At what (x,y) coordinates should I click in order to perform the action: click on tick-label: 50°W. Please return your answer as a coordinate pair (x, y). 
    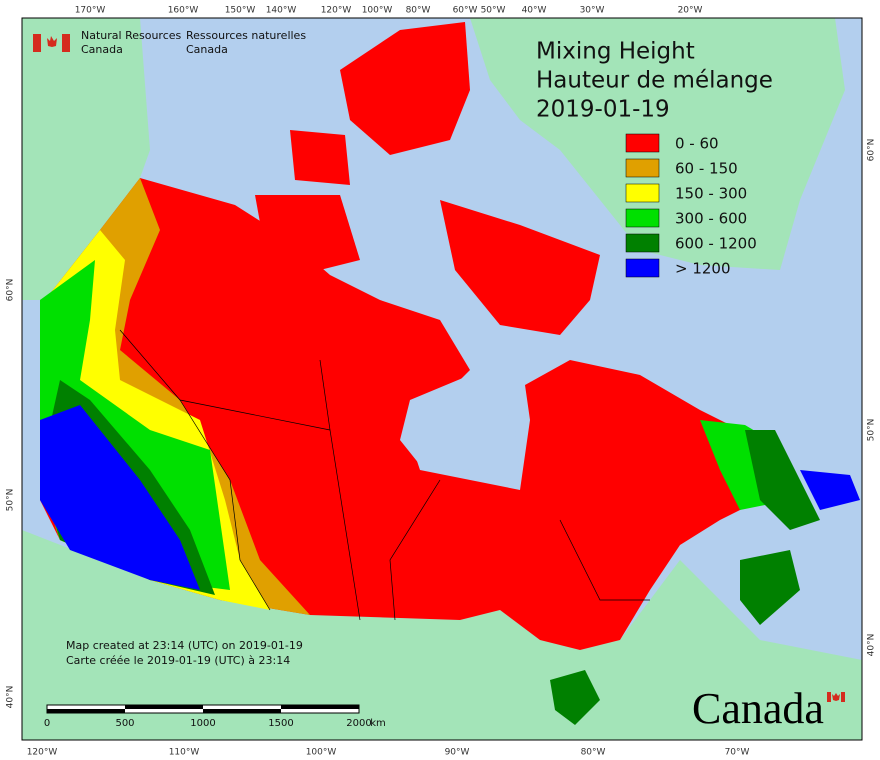
    Looking at the image, I should click on (493, 11).